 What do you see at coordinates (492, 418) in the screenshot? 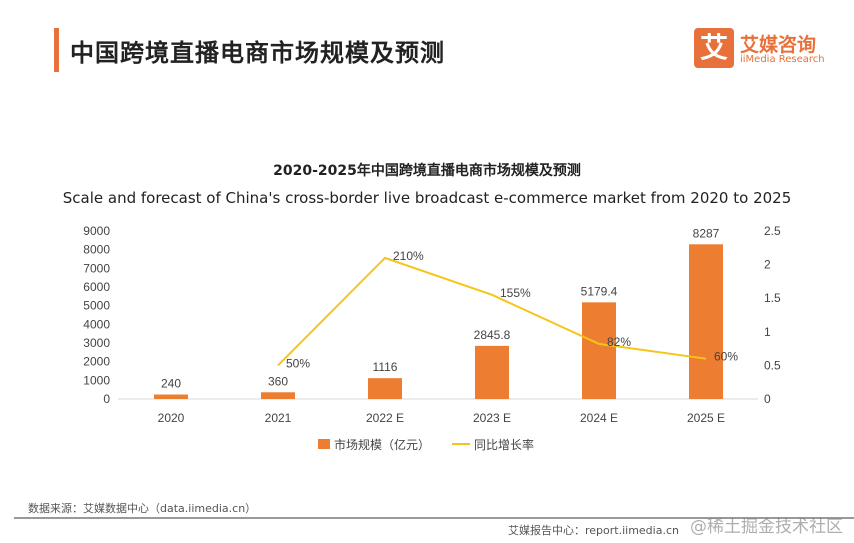
I see `x-tick: 2023 E` at bounding box center [492, 418].